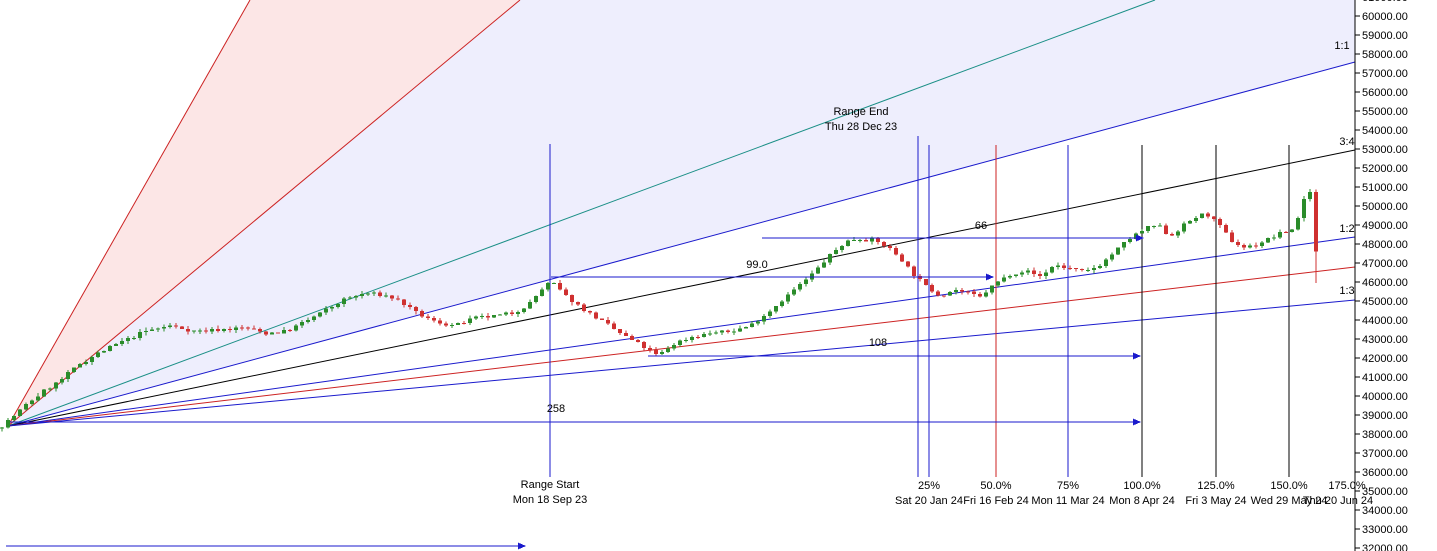  I want to click on measure-arrow-value: 258, so click(556, 409).